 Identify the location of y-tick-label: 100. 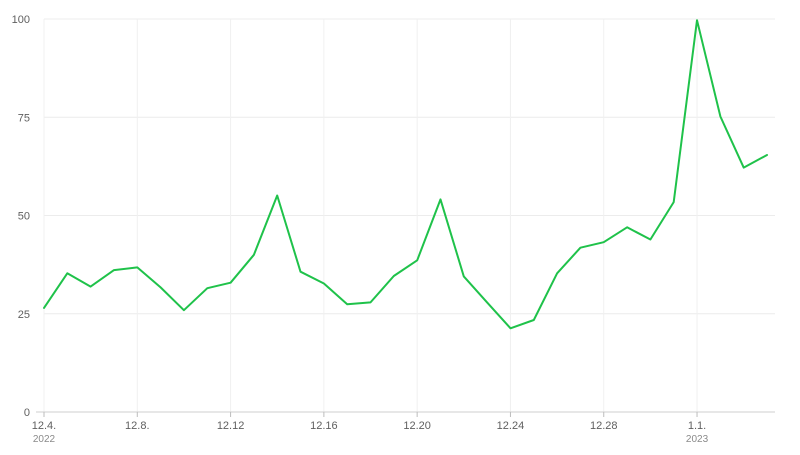
(21, 20).